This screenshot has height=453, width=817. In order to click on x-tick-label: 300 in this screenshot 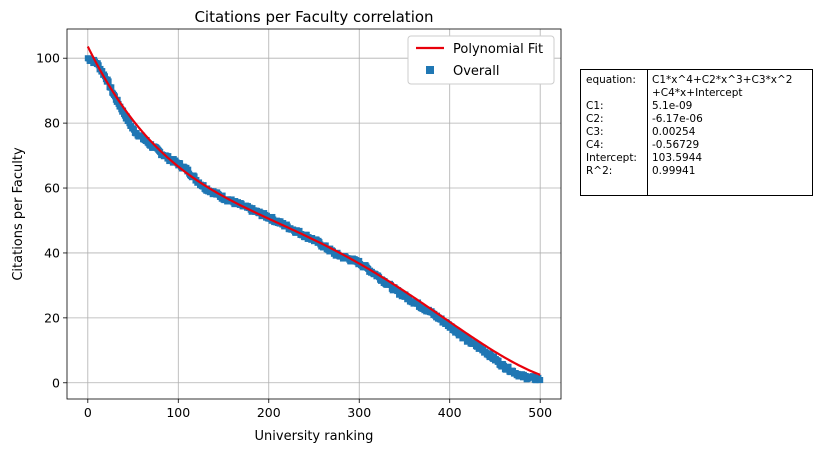, I will do `click(359, 412)`.